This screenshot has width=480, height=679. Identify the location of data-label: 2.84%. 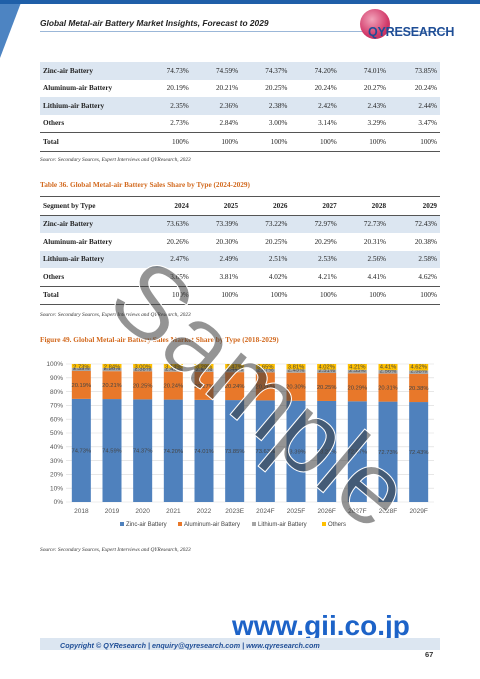
(112, 368).